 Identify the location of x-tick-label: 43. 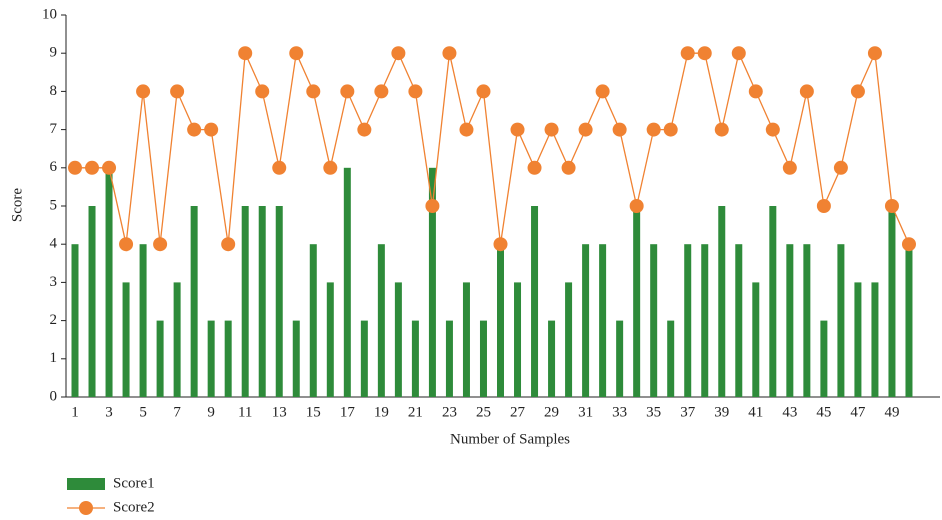
(789, 412).